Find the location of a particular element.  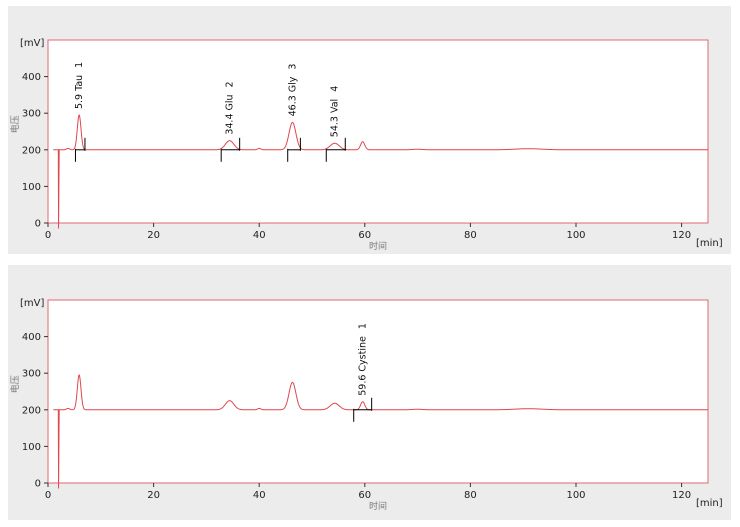

chart0-peak-label-0: 5.9 Tau 1 is located at coordinates (79, 85).